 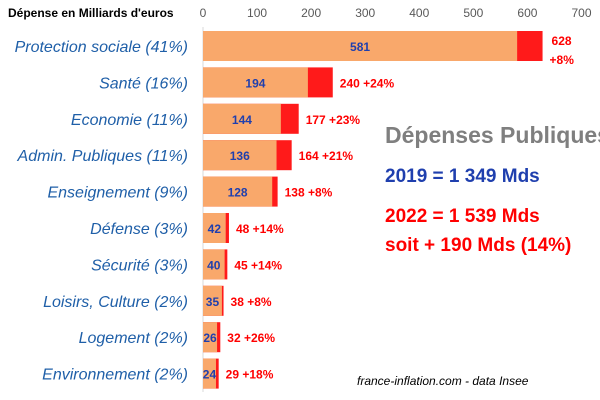 What do you see at coordinates (258, 265) in the screenshot?
I see `value-label-2022: 45 +14%` at bounding box center [258, 265].